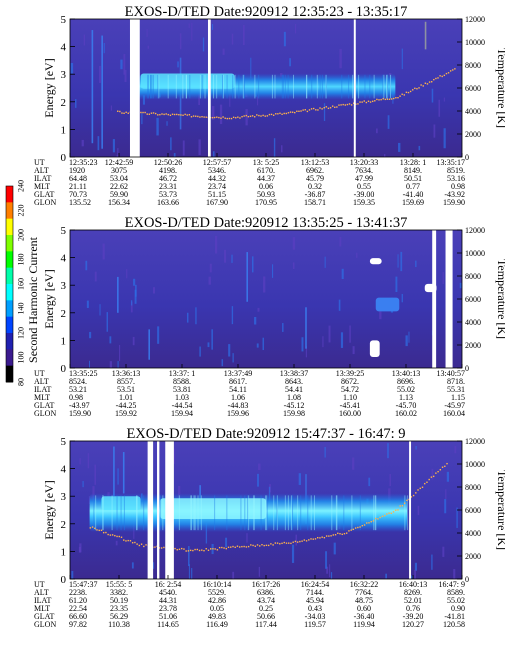 This screenshot has width=505, height=654. Describe the element at coordinates (182, 405) in the screenshot. I see `table-cell: -44.54` at that location.